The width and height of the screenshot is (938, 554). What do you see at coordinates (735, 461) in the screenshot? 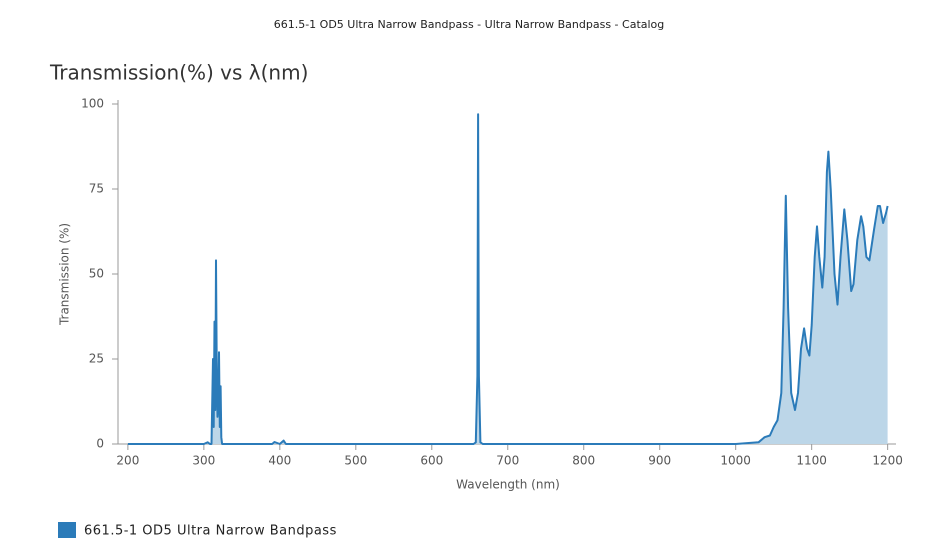
I see `x-tick-label: 1000` at bounding box center [735, 461].